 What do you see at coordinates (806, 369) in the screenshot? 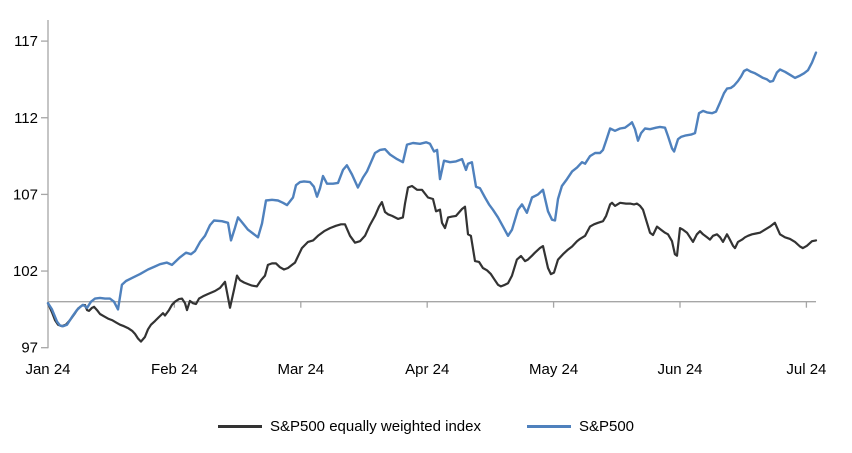
I see `x-tick-label: Jul 24` at bounding box center [806, 369].